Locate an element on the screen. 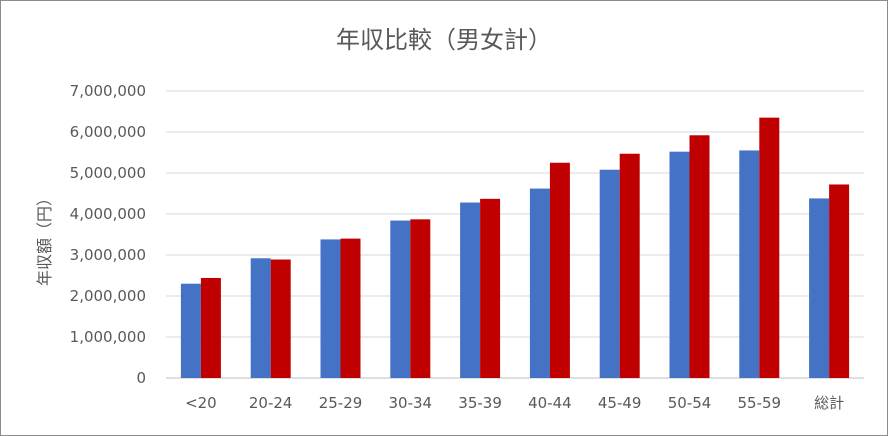  y-tick-label: 2,000,000 is located at coordinates (108, 296).